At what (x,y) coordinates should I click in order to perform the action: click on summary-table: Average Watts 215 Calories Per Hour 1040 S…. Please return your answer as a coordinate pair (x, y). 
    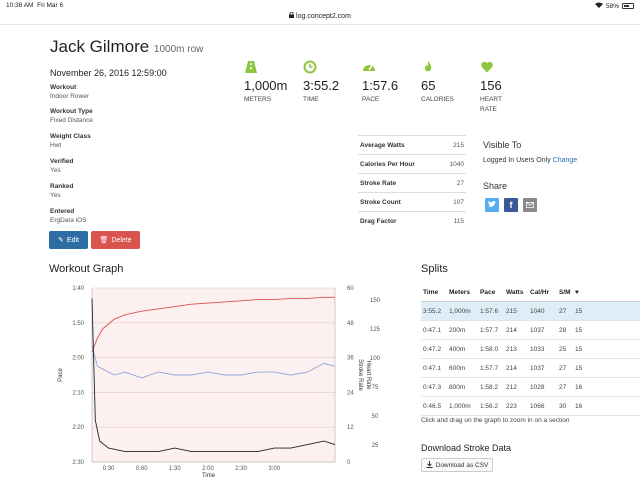
    Looking at the image, I should click on (412, 182).